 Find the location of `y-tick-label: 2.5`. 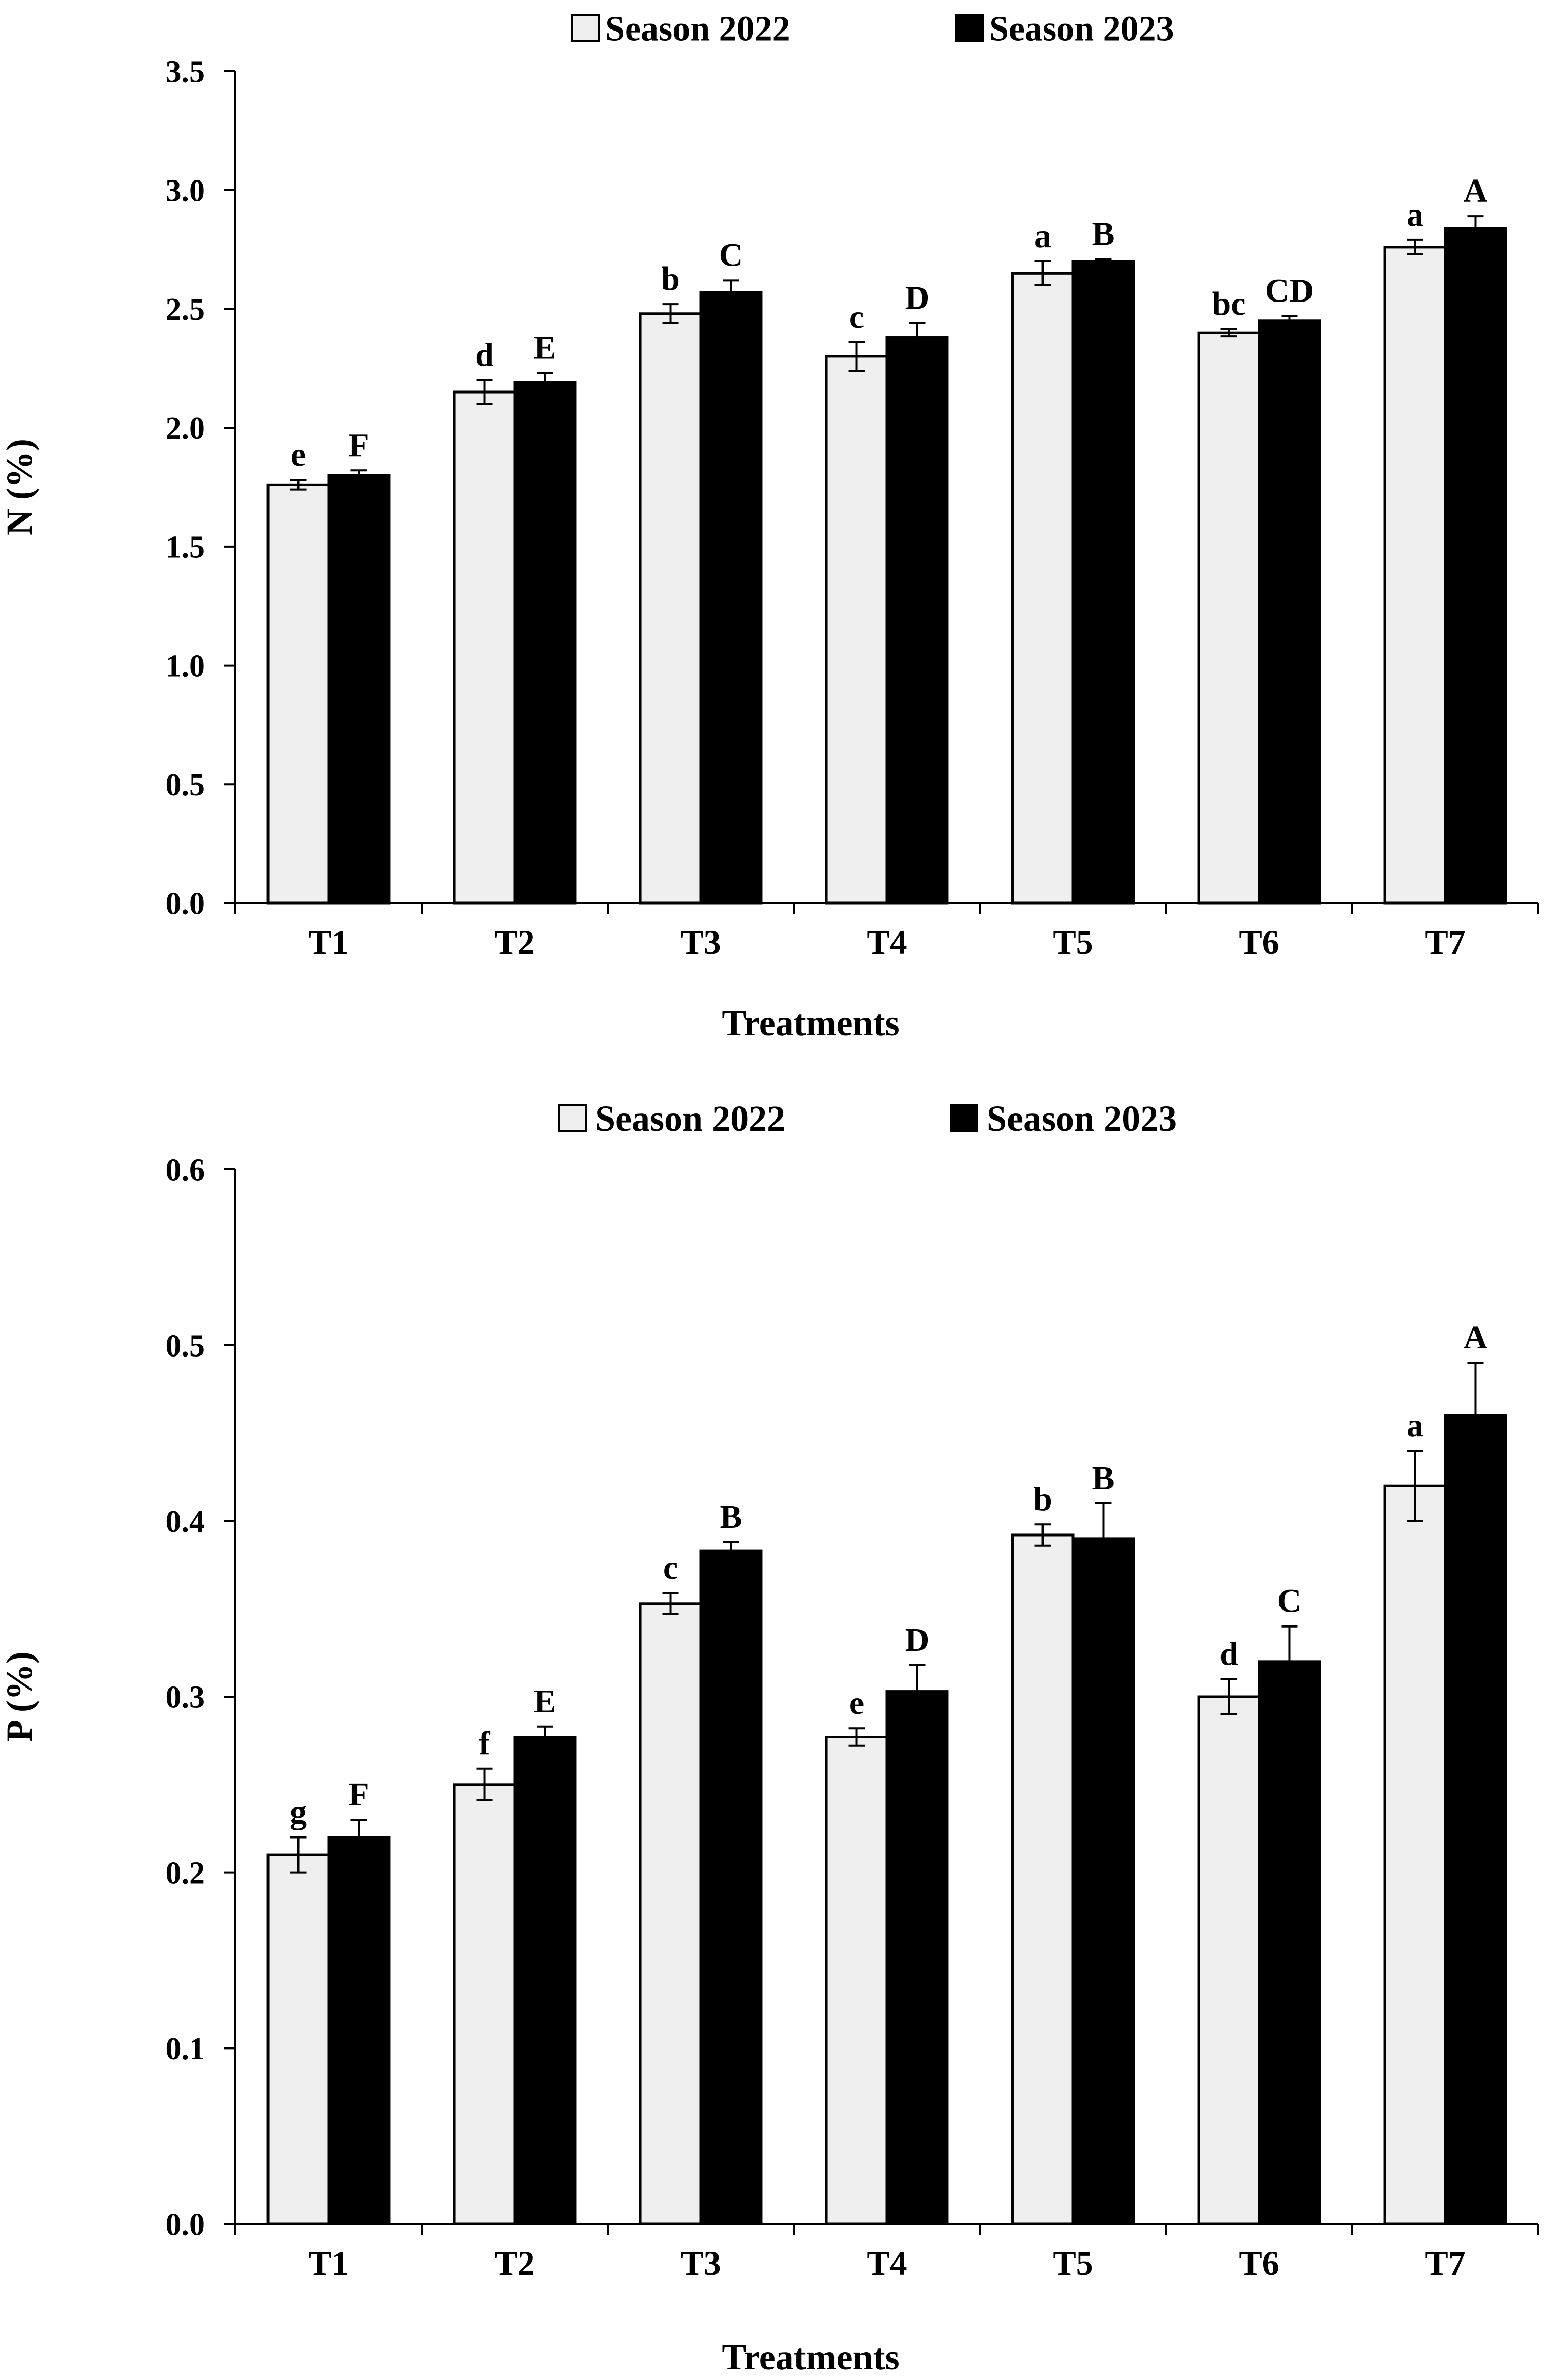

y-tick-label: 2.5 is located at coordinates (185, 309).